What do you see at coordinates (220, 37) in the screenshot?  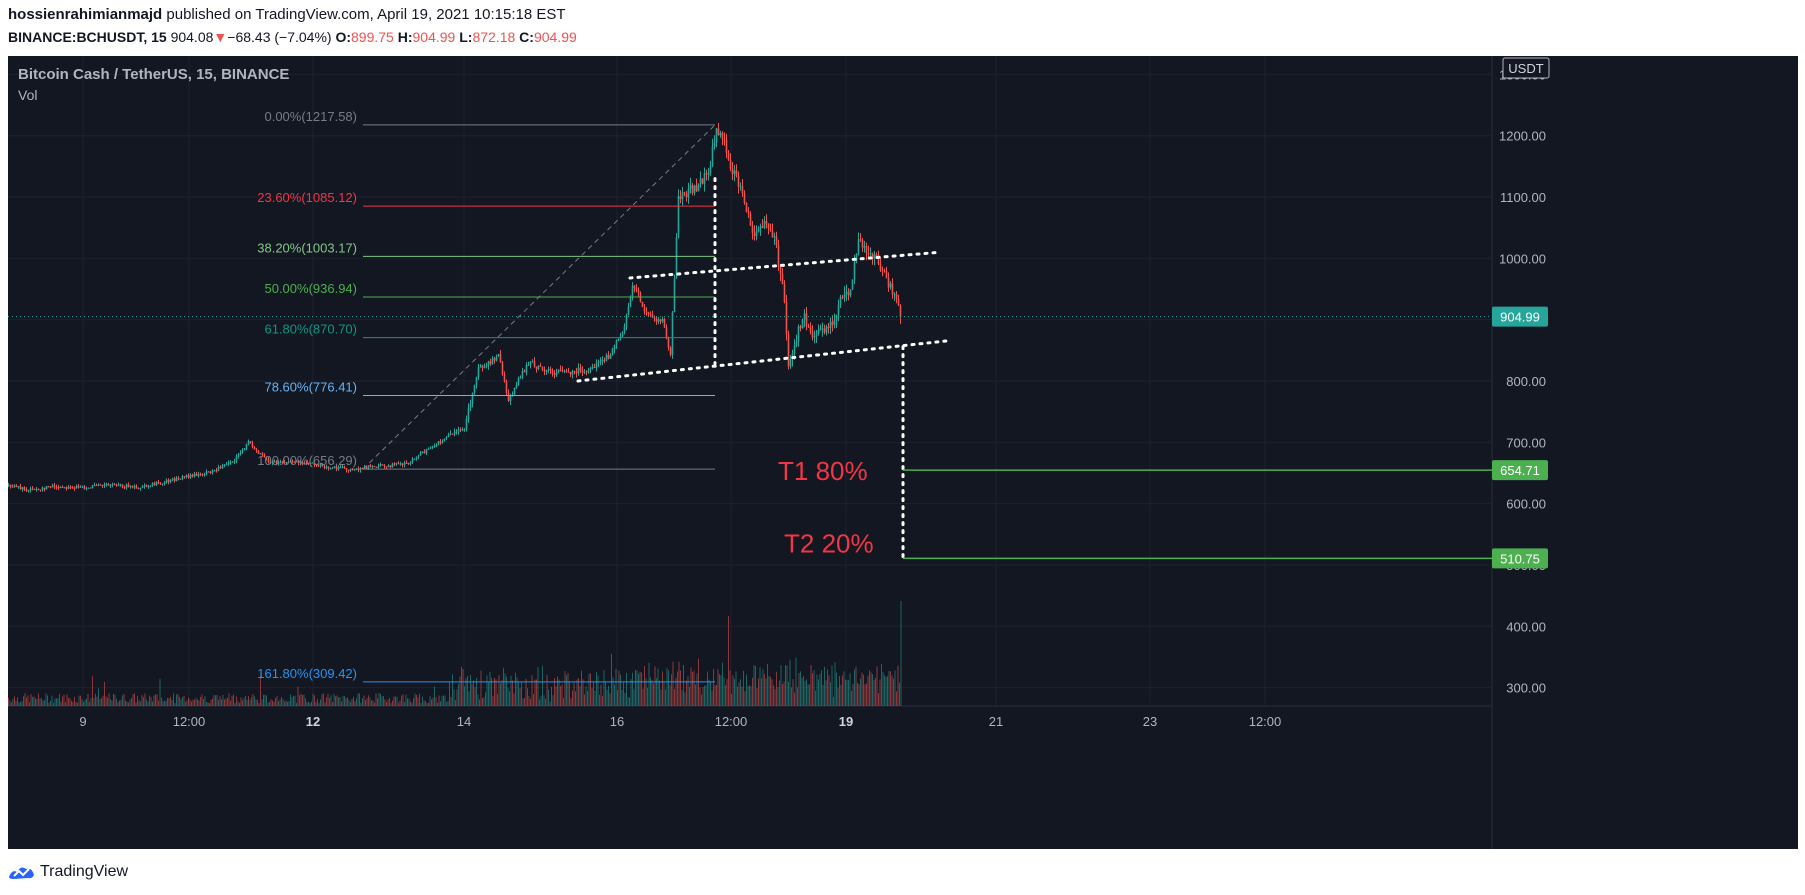 I see `down-arrow-icon: ▼` at bounding box center [220, 37].